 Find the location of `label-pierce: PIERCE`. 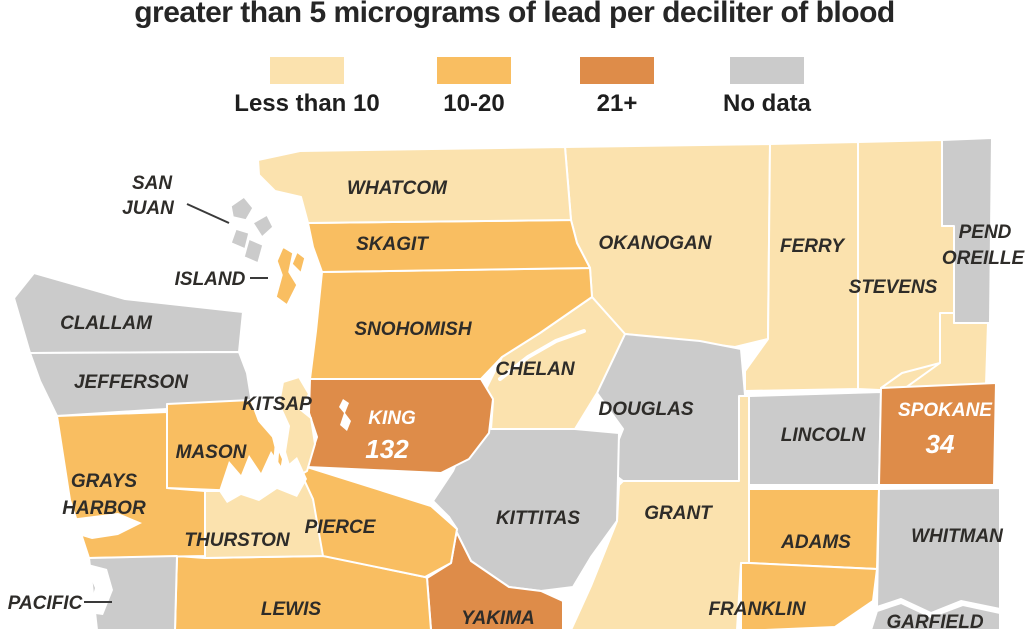

label-pierce: PIERCE is located at coordinates (341, 527).